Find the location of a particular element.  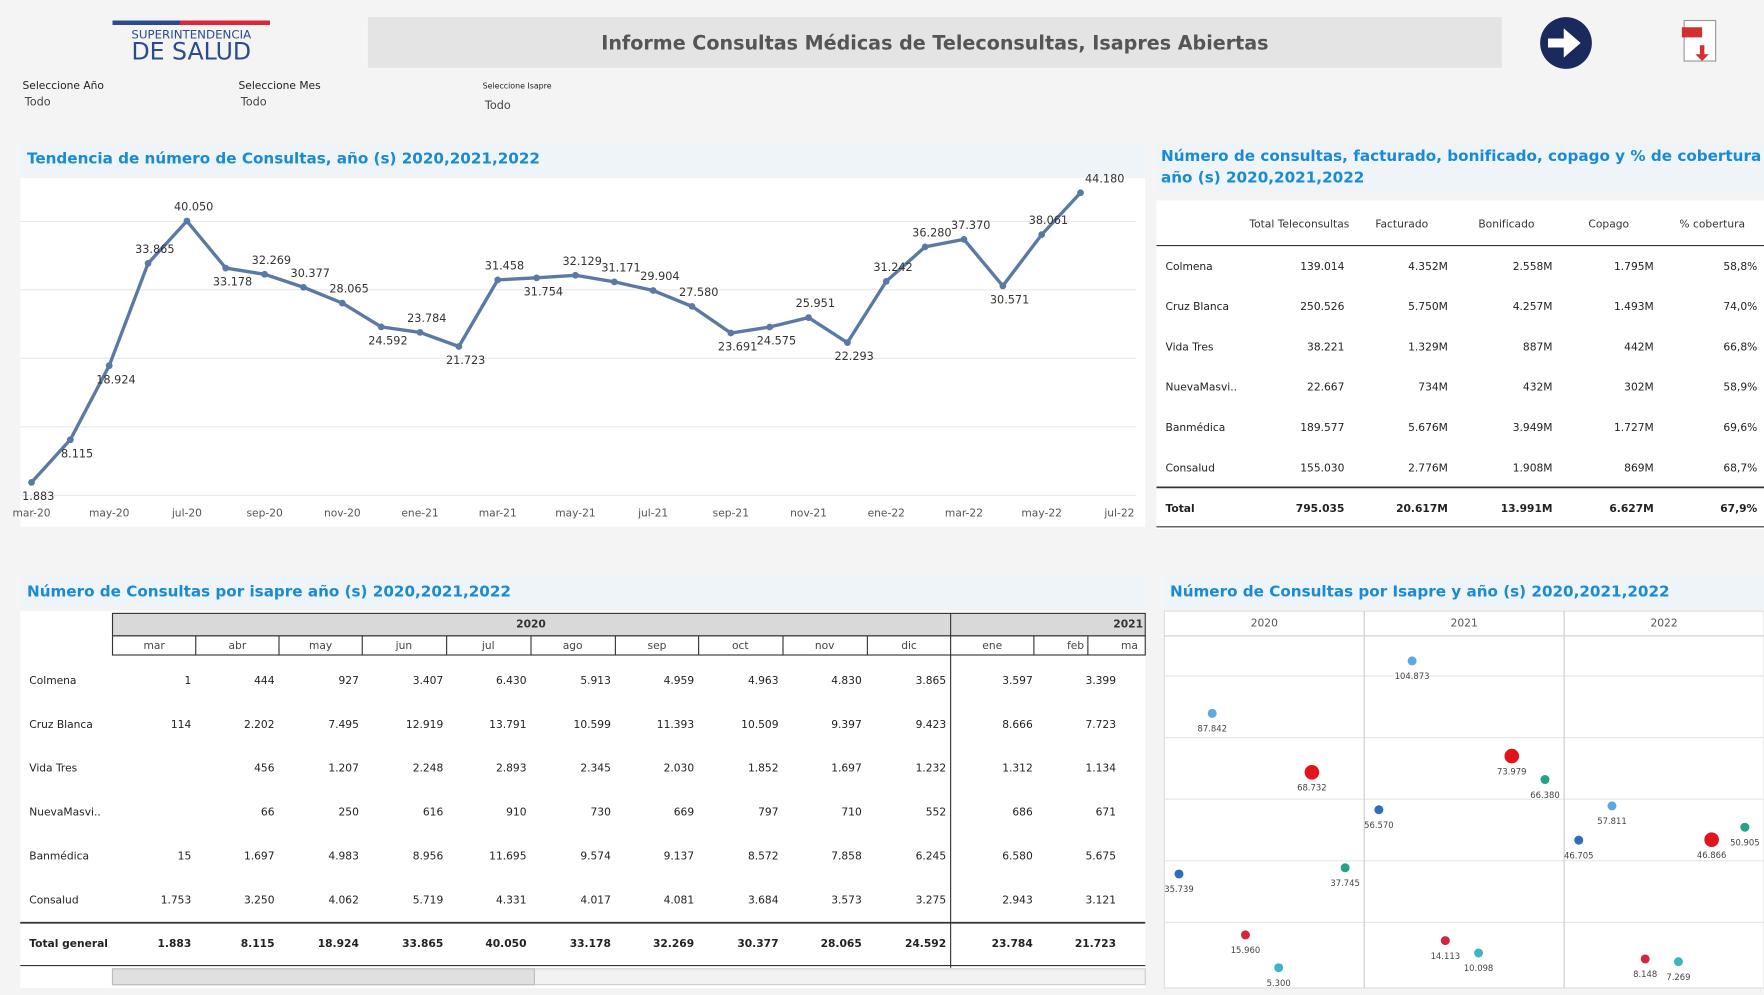

filter-label: Seleccione Año is located at coordinates (63, 85).